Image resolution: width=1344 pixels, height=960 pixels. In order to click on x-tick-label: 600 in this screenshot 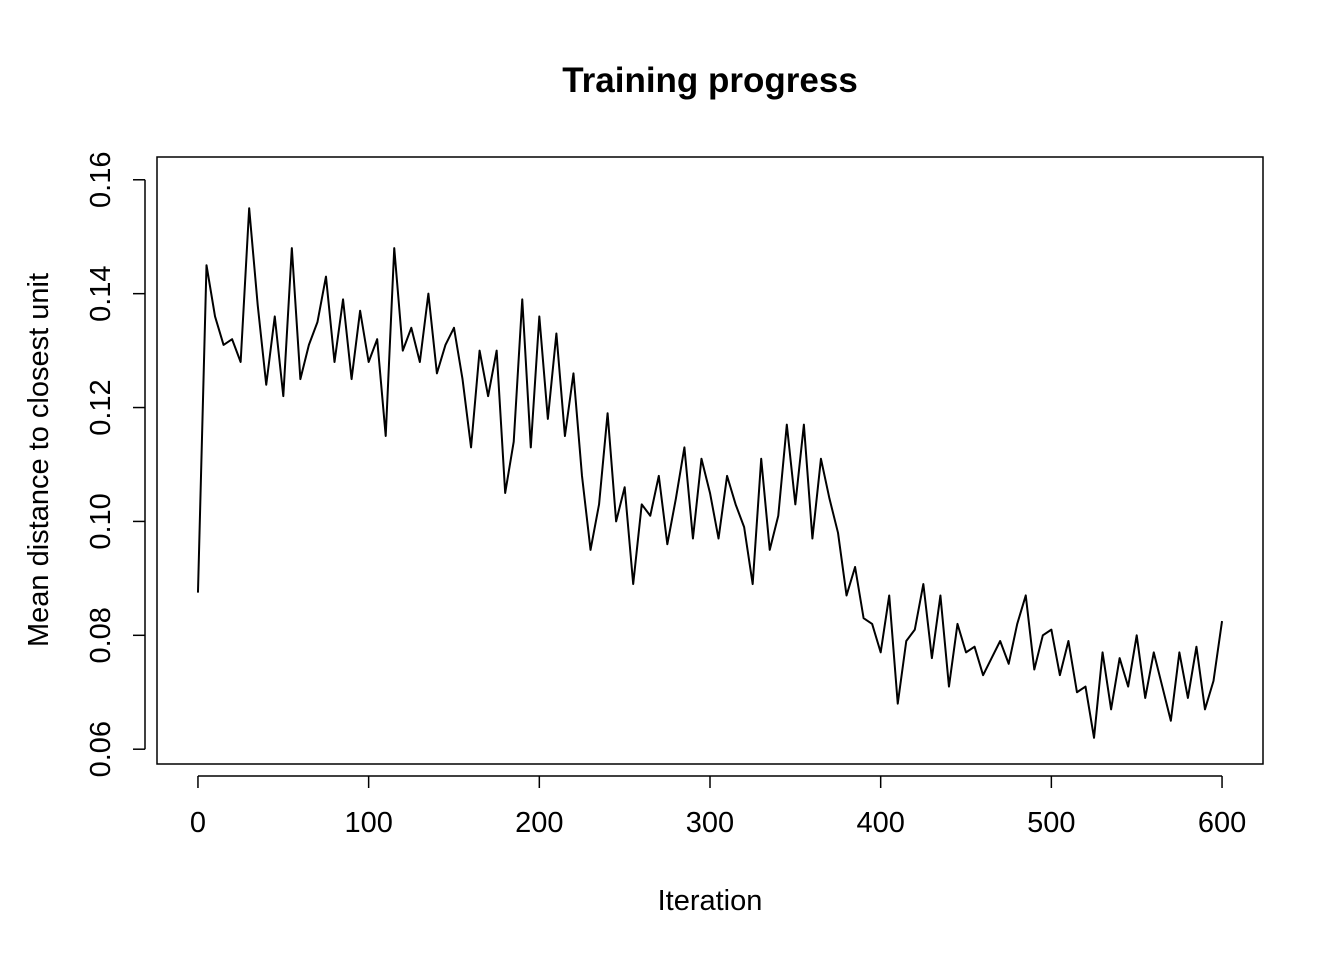, I will do `click(1222, 823)`.